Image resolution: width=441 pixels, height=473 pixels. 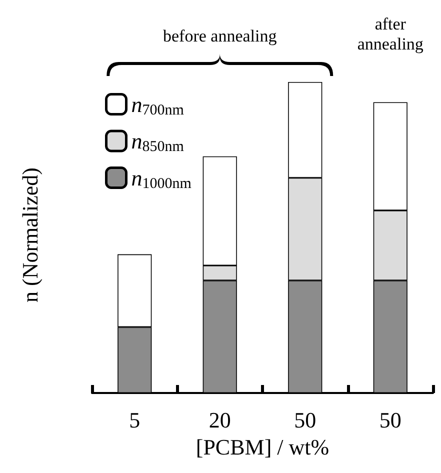 What do you see at coordinates (263, 447) in the screenshot?
I see `x-axis-title: [PCBM] / wt%` at bounding box center [263, 447].